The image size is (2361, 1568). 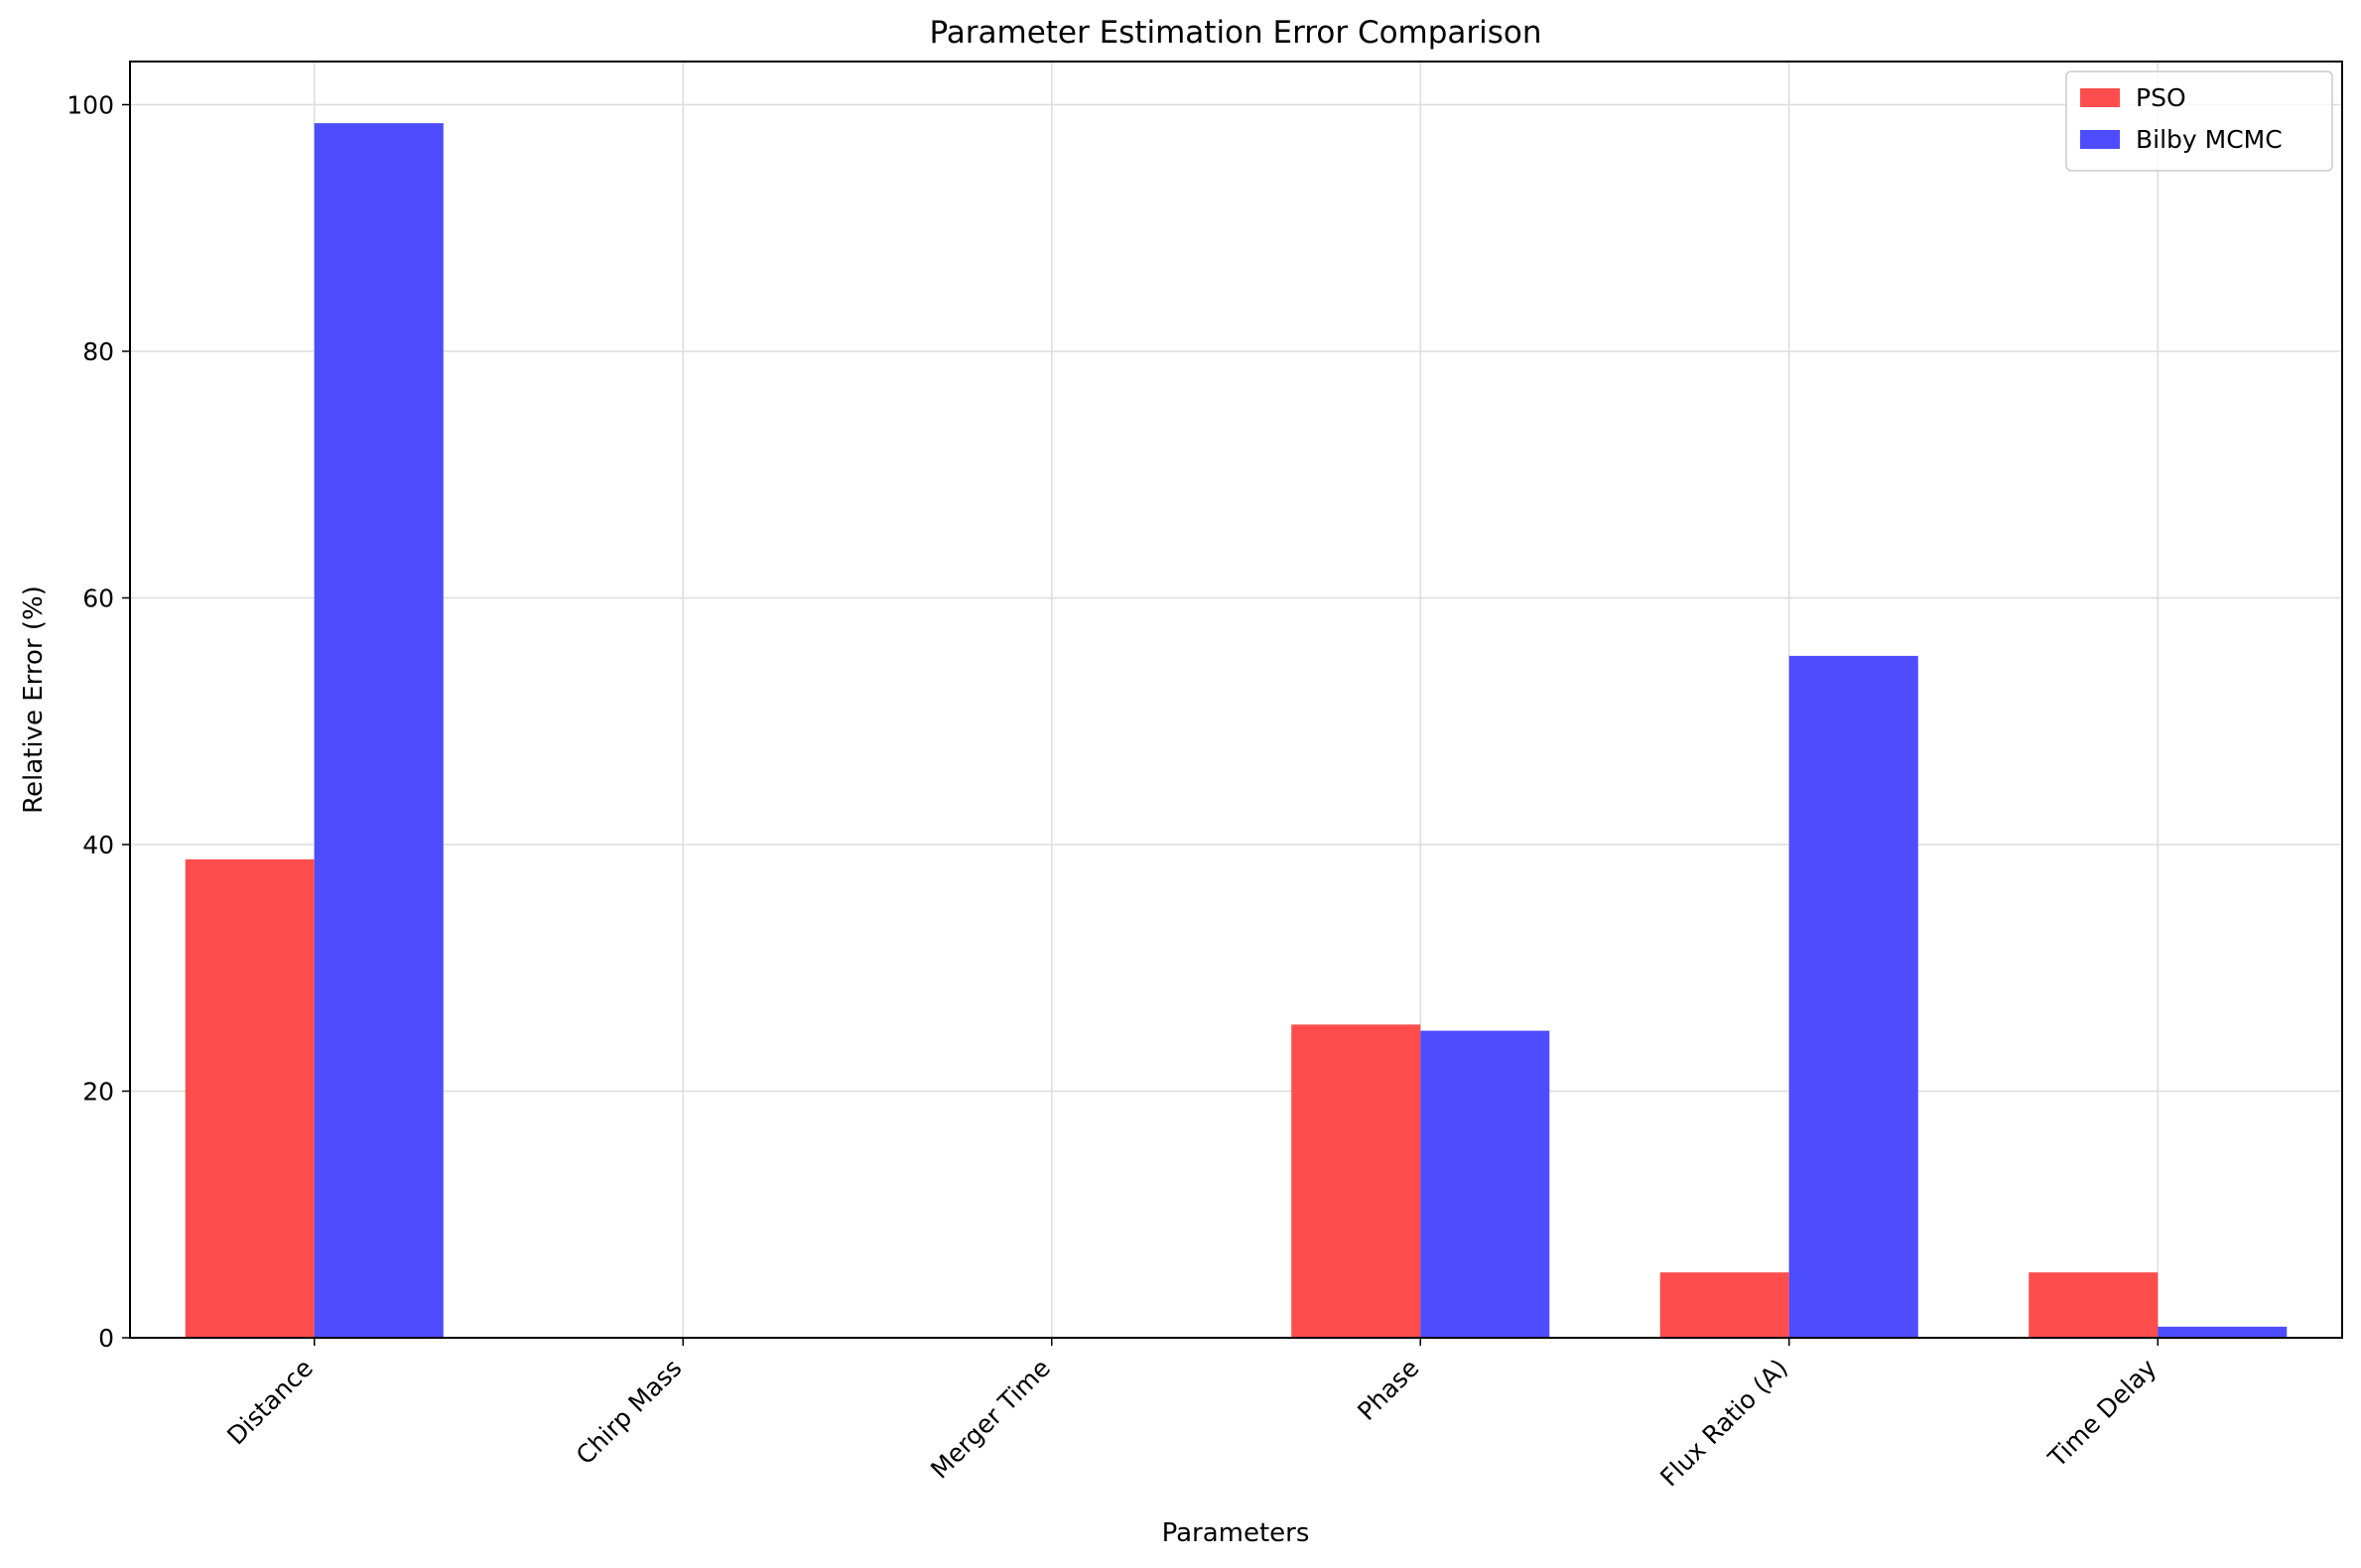 What do you see at coordinates (98, 598) in the screenshot?
I see `y-tick-label: 60` at bounding box center [98, 598].